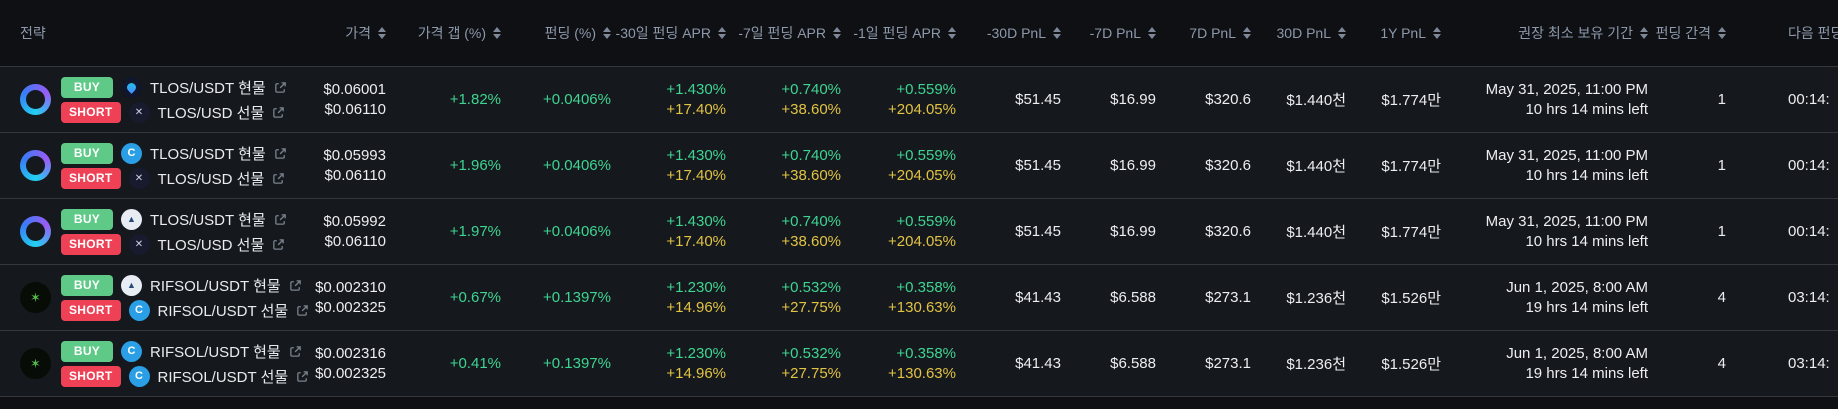 This screenshot has width=1838, height=409. I want to click on c-exchange-icon, so click(139, 310).